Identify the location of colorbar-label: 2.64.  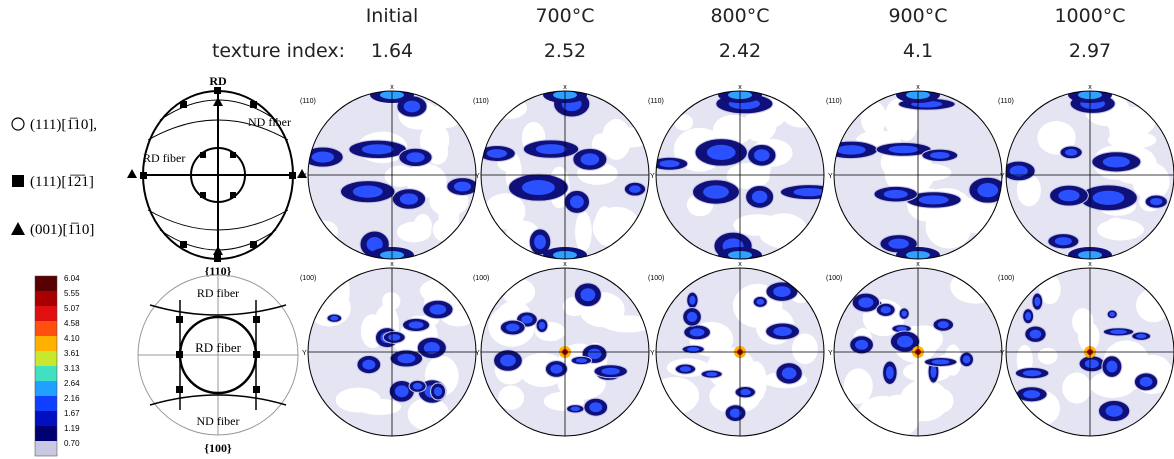
(72, 383).